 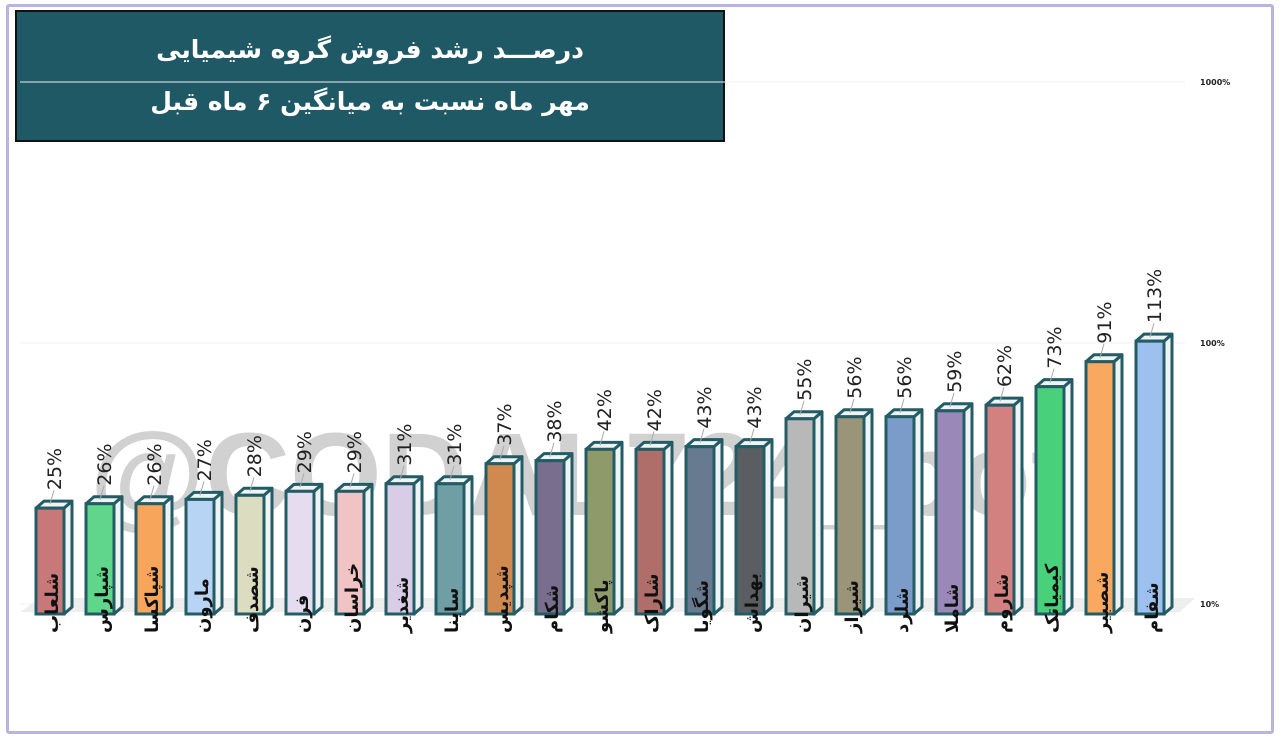 What do you see at coordinates (555, 421) in the screenshot?
I see `data-label: 38%` at bounding box center [555, 421].